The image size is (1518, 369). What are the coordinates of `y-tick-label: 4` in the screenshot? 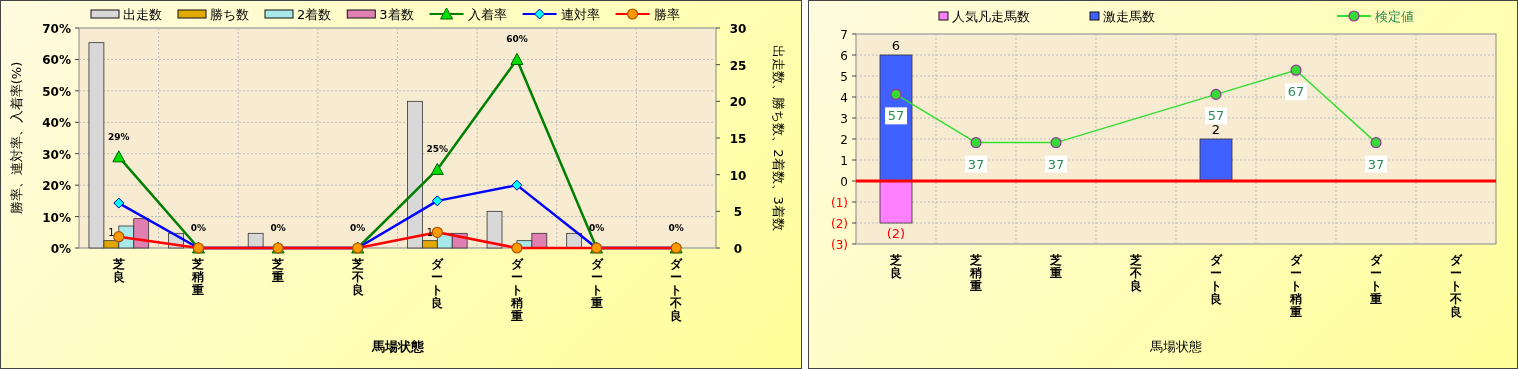 It's located at (844, 98).